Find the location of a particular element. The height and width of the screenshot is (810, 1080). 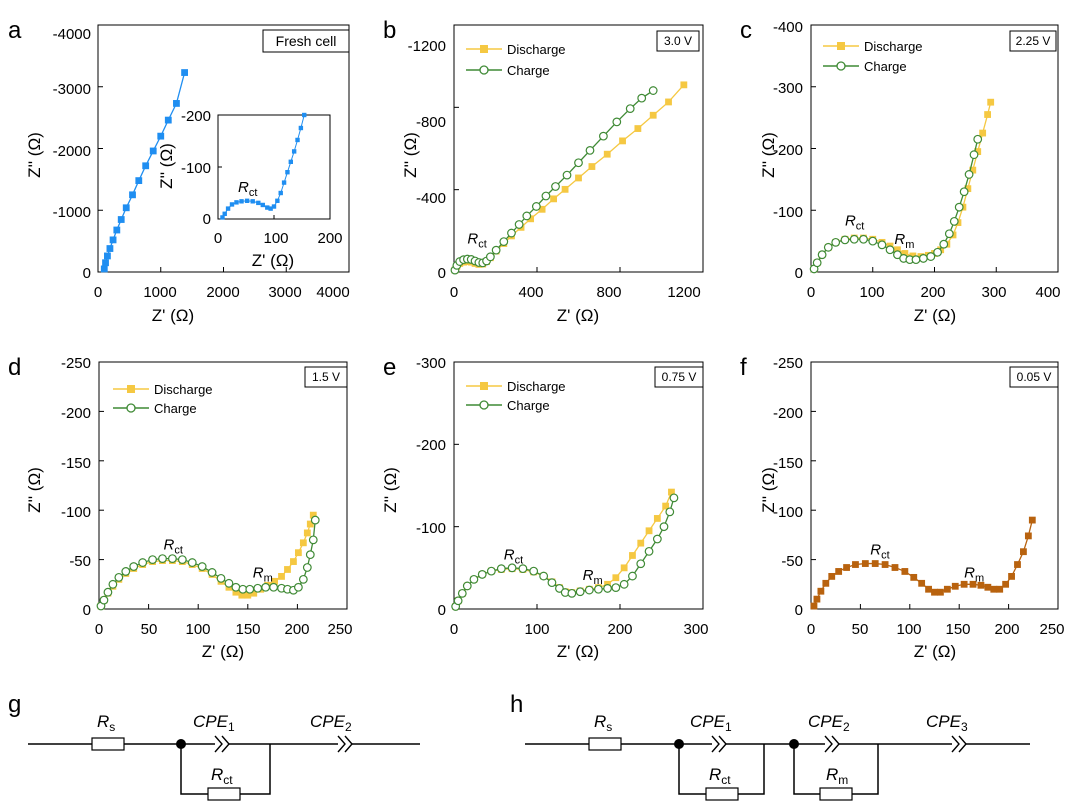

voltage-box-e is located at coordinates (679, 377).